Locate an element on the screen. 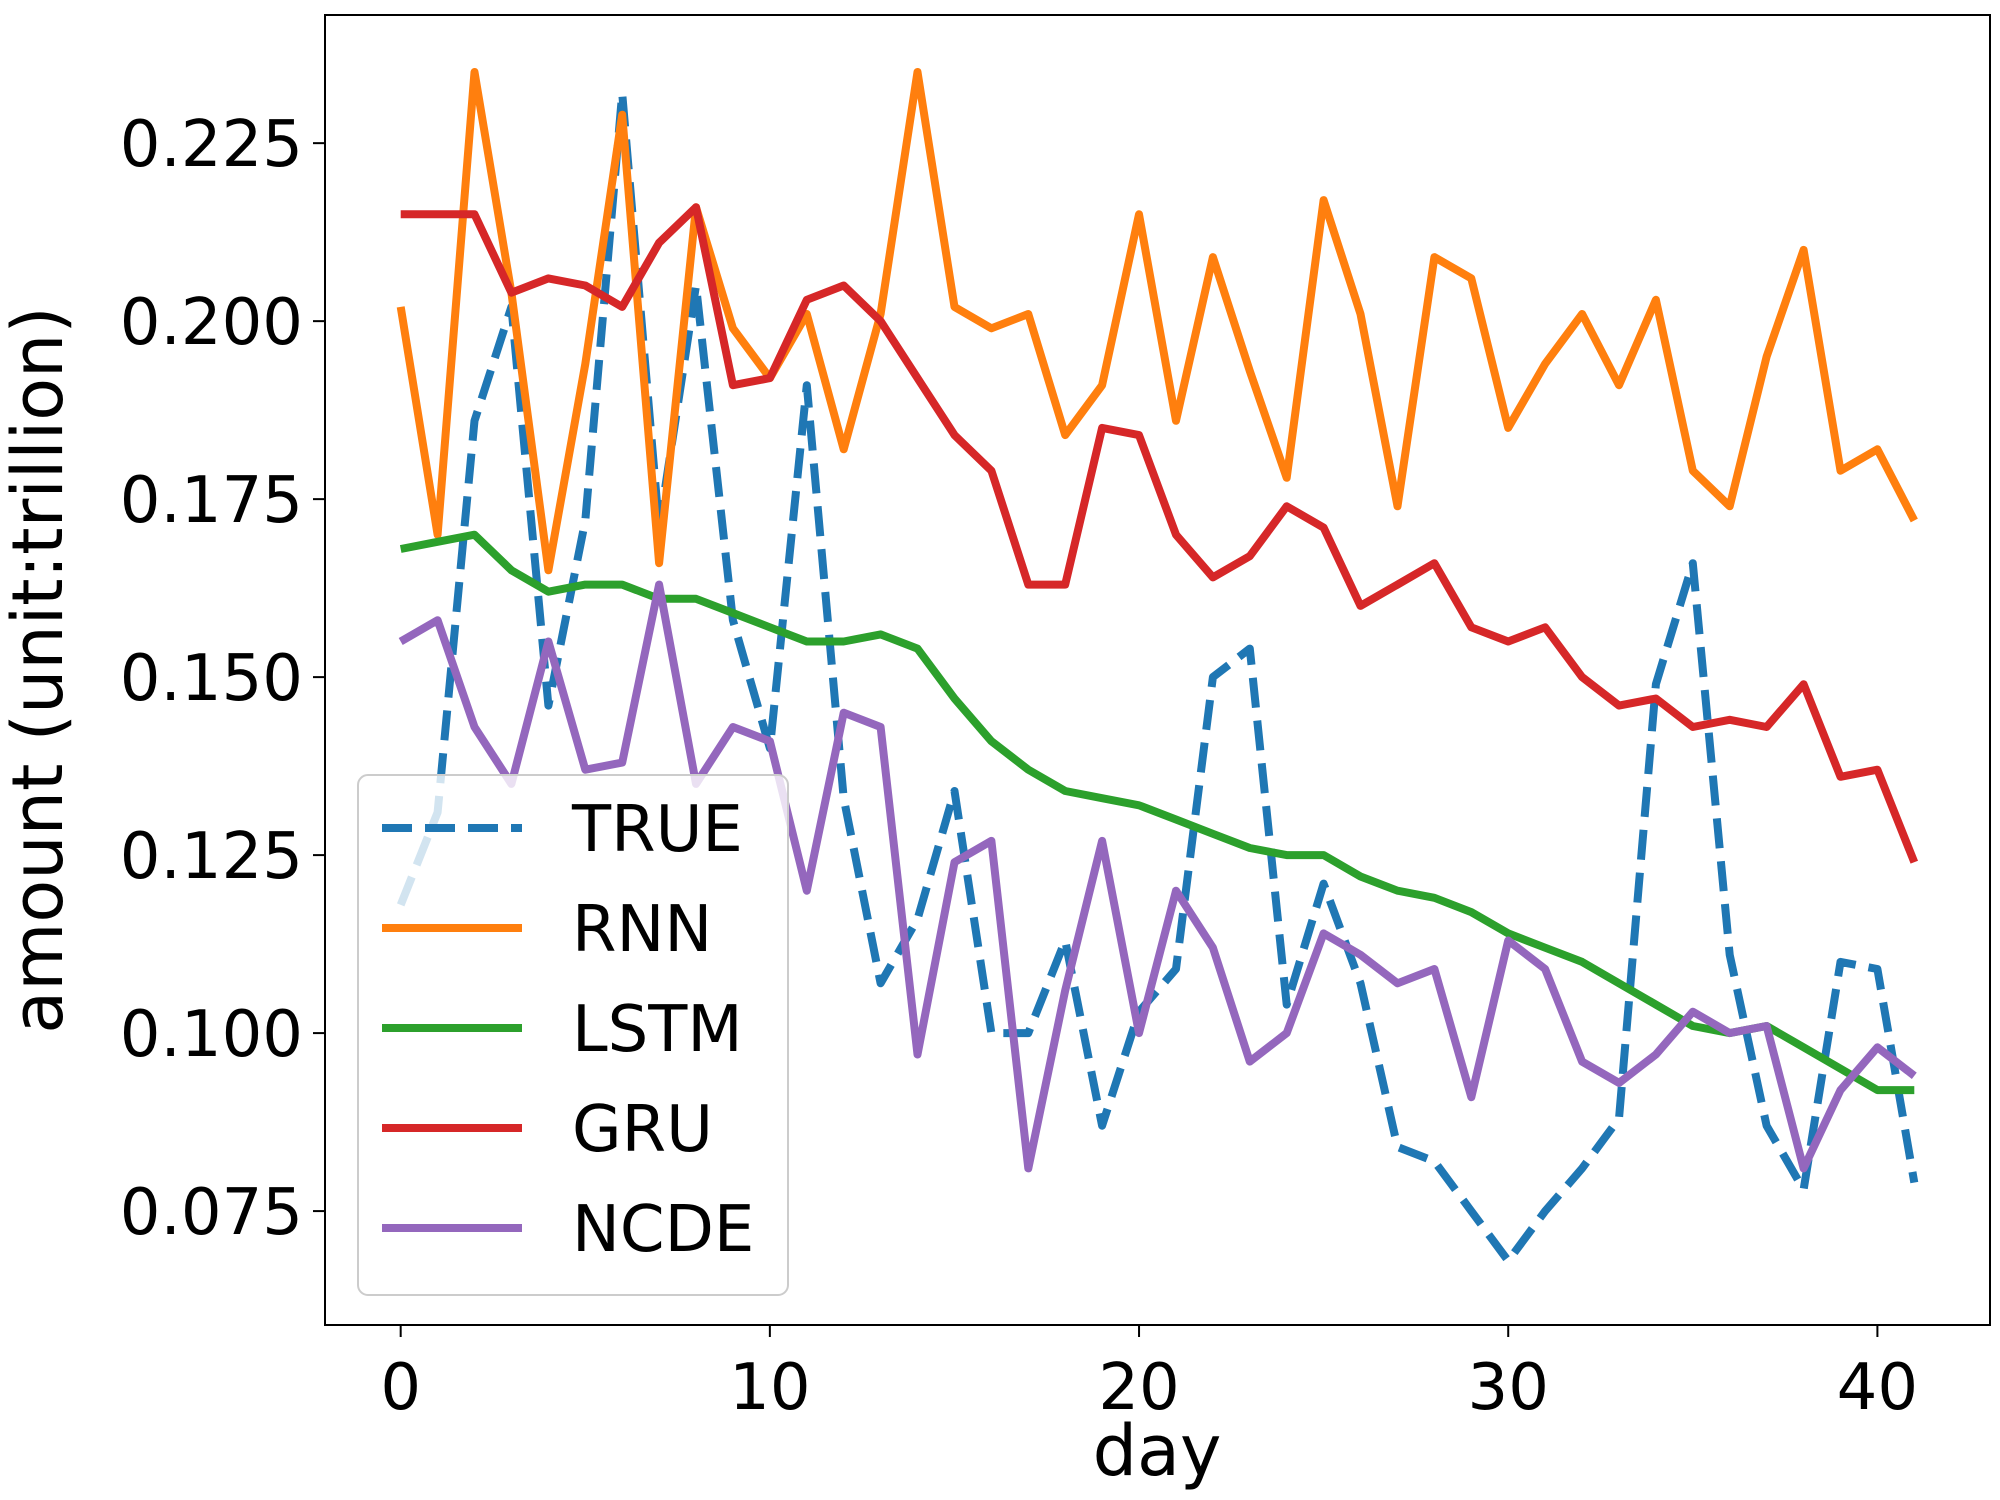  y-axis: 0.075 0.100 0.125 0.150 0.175 0.200 0.225 is located at coordinates (222, 679).